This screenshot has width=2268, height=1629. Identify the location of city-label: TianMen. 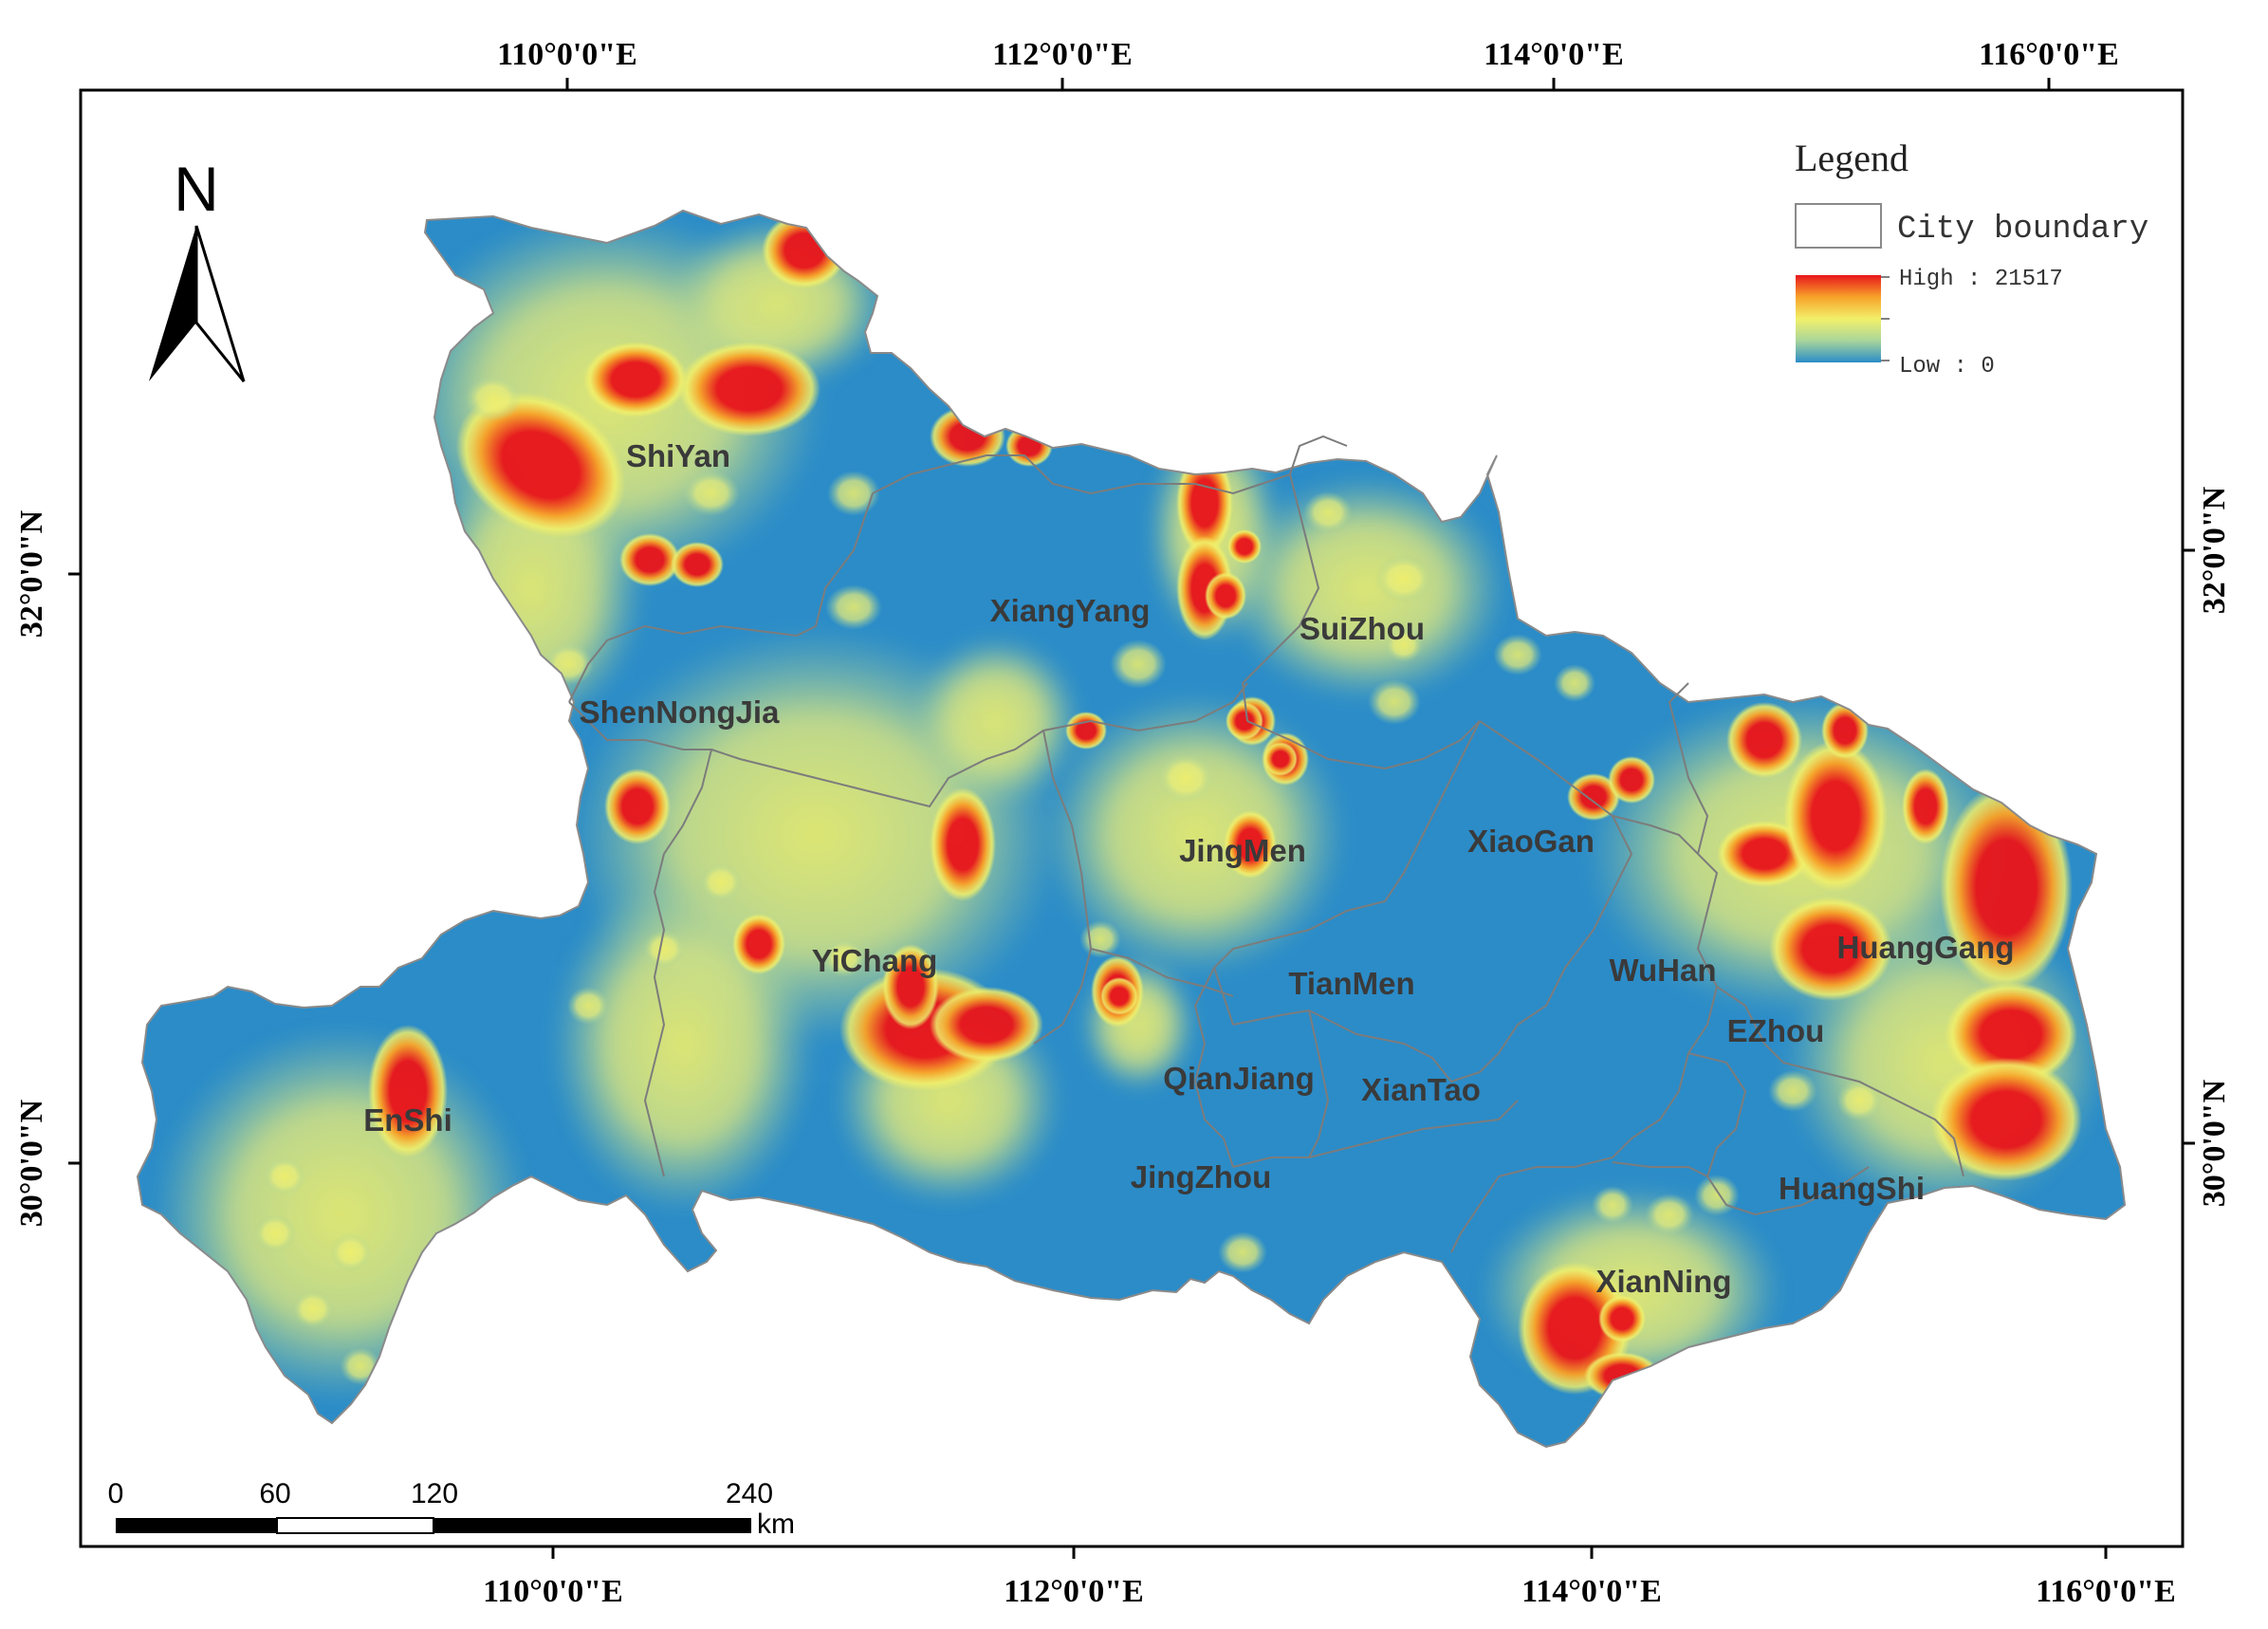
(1351, 984).